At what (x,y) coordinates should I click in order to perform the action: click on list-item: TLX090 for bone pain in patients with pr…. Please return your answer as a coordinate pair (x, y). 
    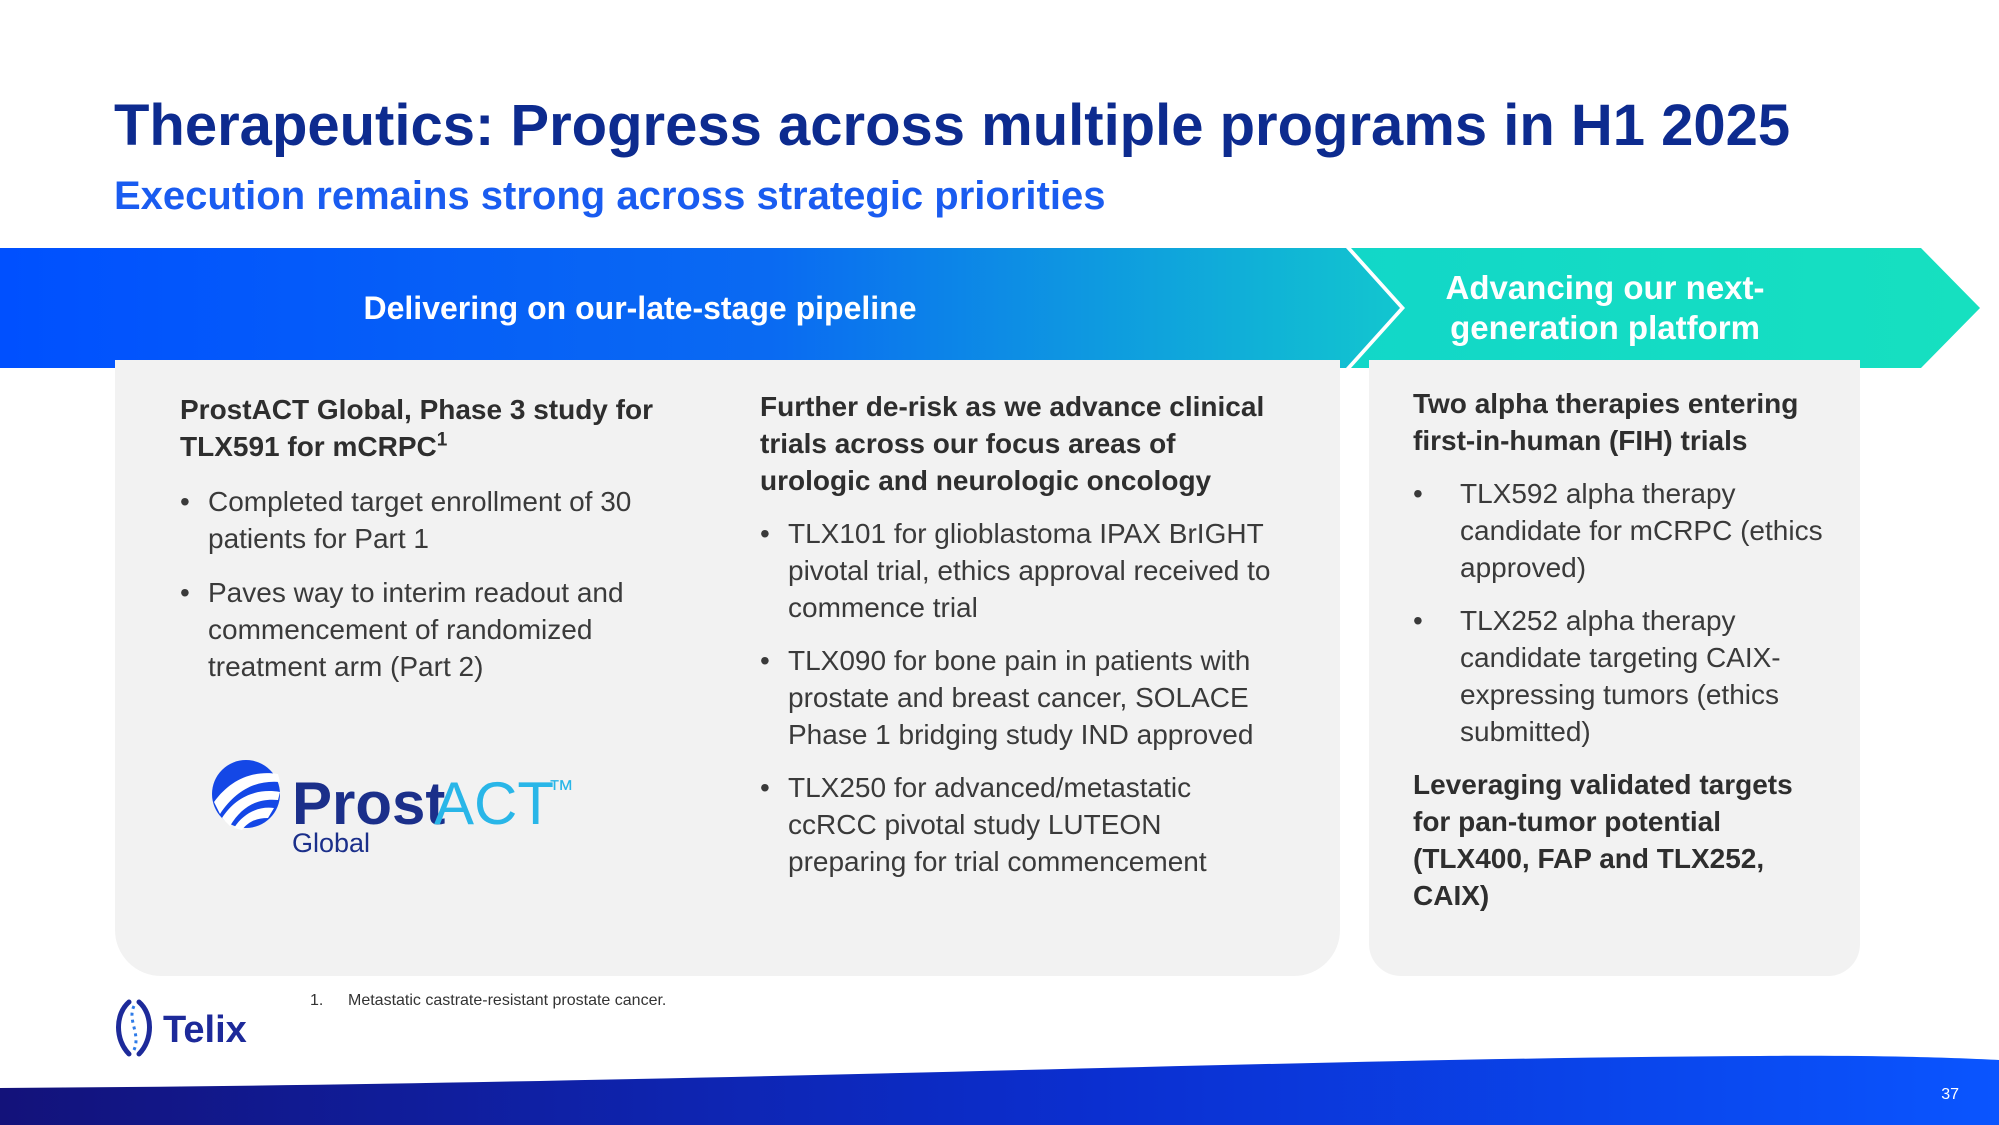
    Looking at the image, I should click on (1022, 697).